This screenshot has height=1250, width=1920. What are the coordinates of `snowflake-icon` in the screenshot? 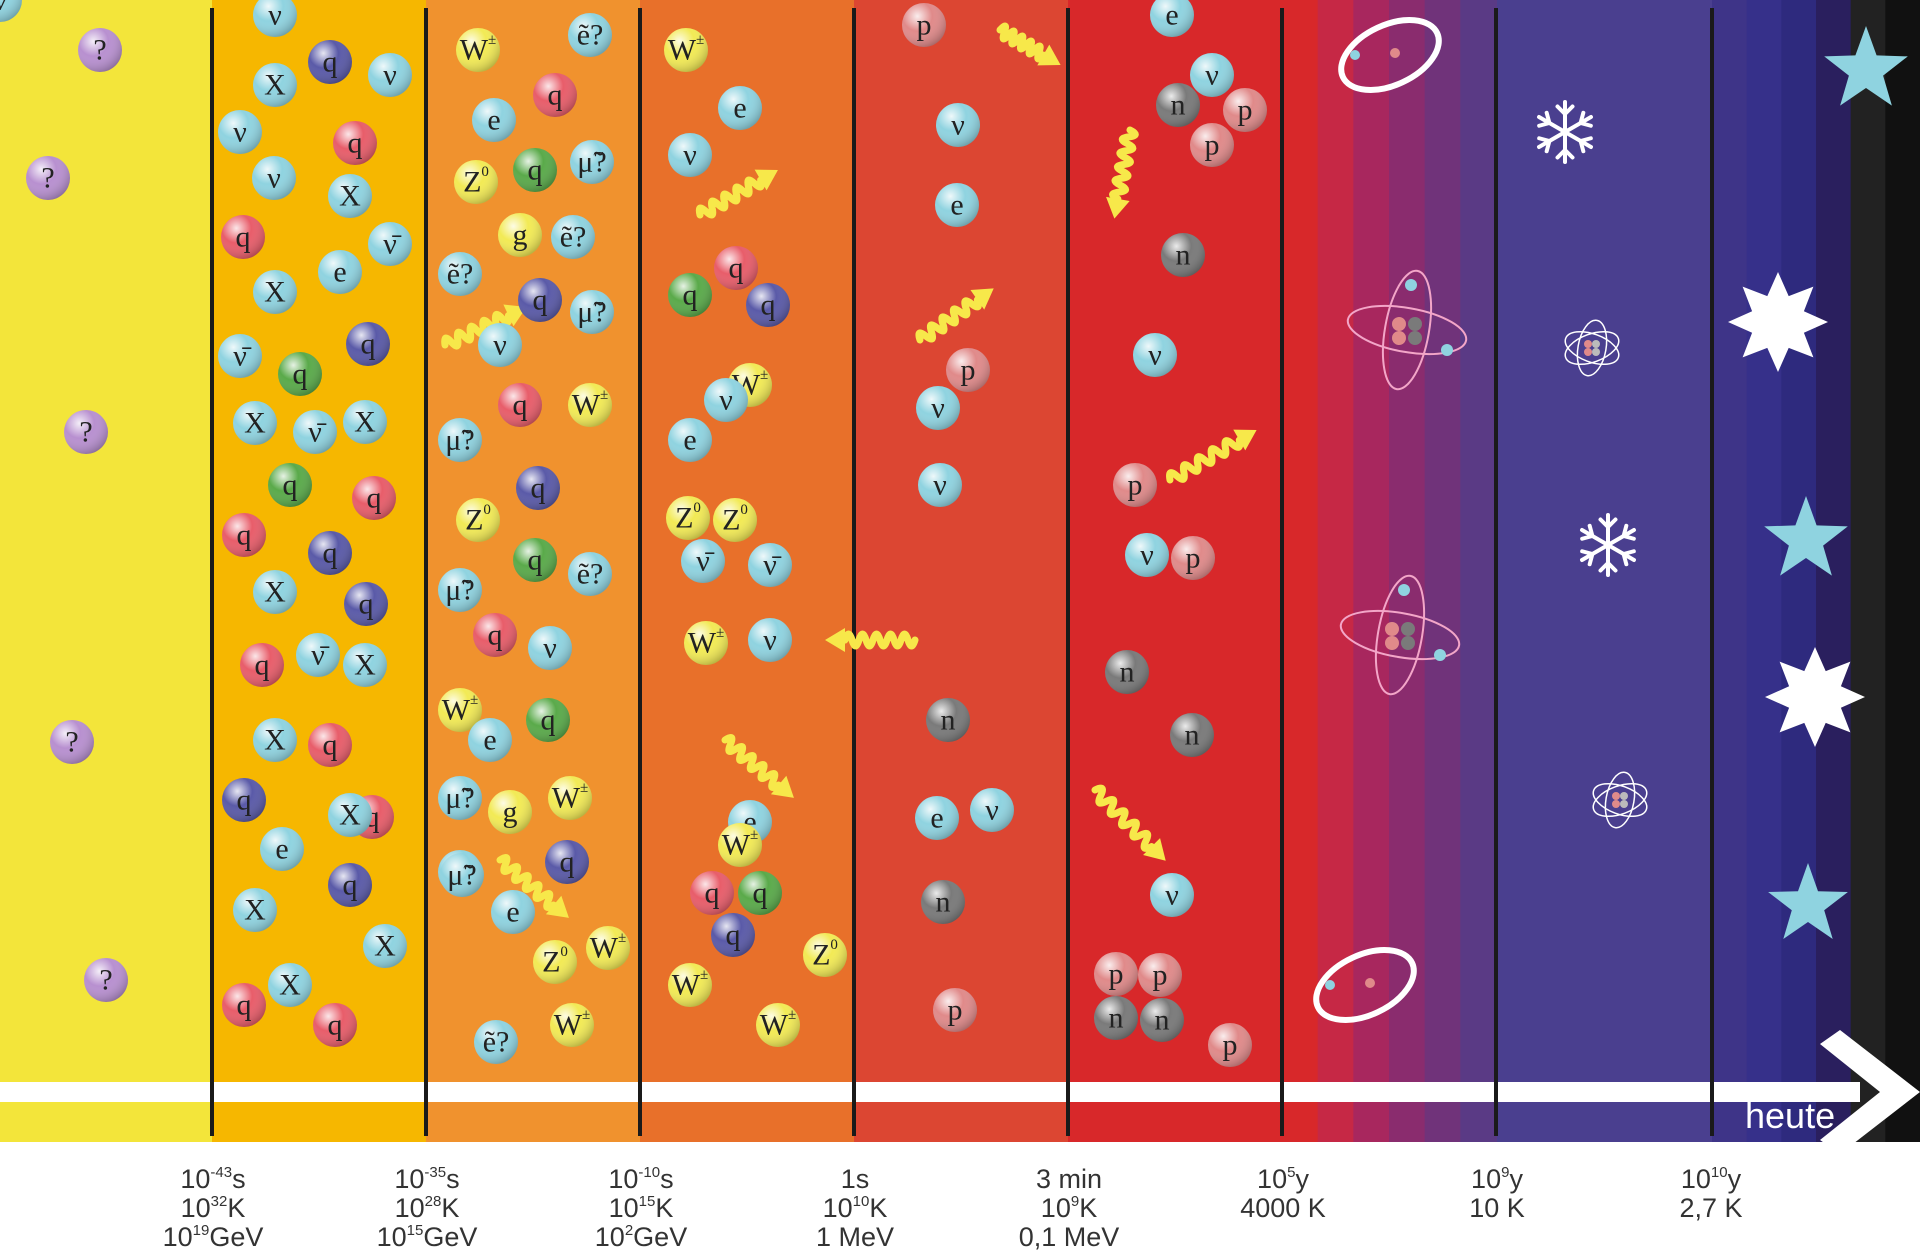 It's located at (1565, 132).